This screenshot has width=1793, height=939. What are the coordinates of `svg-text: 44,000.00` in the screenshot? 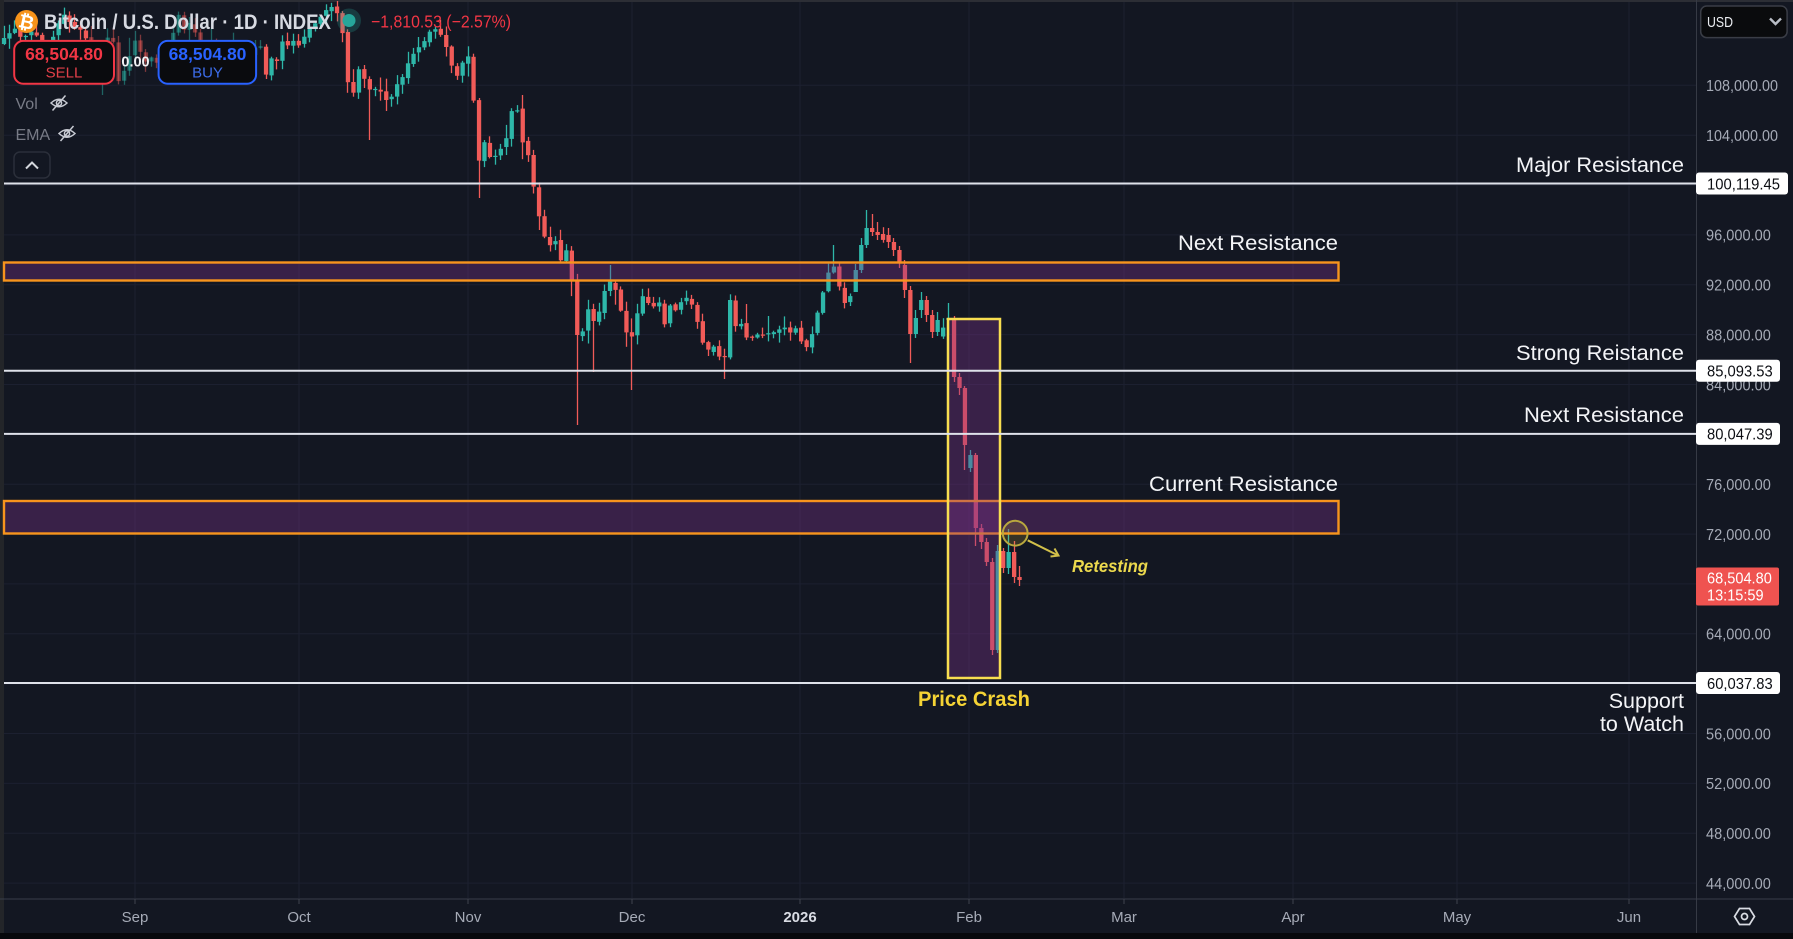 It's located at (1738, 884).